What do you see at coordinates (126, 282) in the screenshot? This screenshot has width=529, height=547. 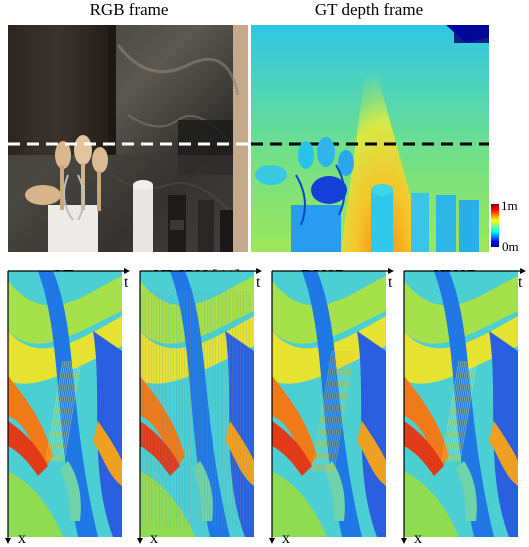 I see `time-axis-label-gt: t` at bounding box center [126, 282].